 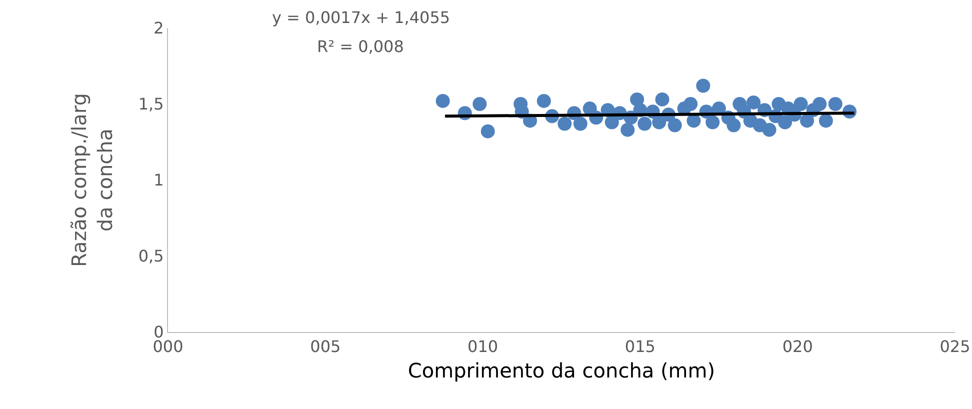 What do you see at coordinates (483, 346) in the screenshot?
I see `x-tick-label: 010` at bounding box center [483, 346].